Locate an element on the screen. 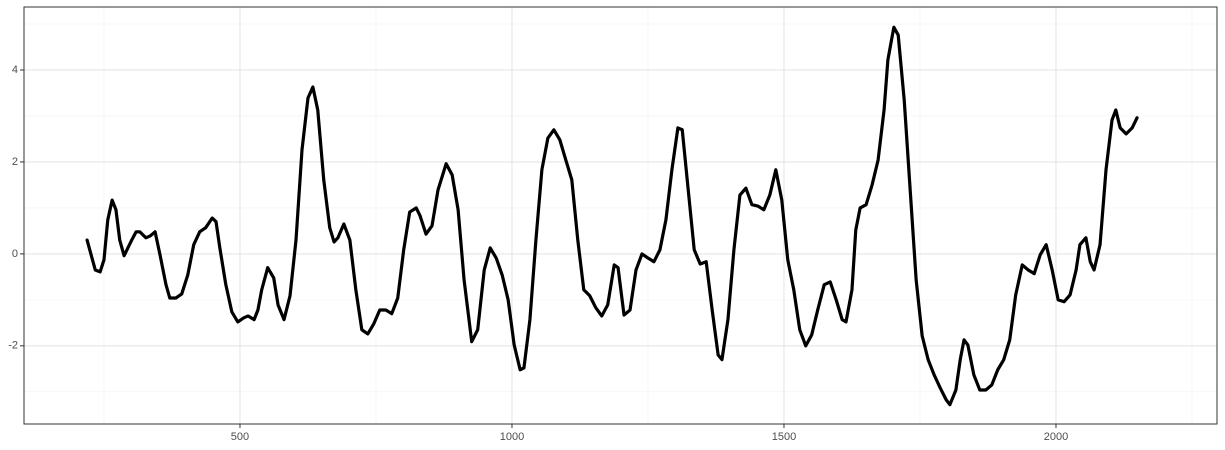 The image size is (1225, 450). x-tick-label: 500 is located at coordinates (240, 437).